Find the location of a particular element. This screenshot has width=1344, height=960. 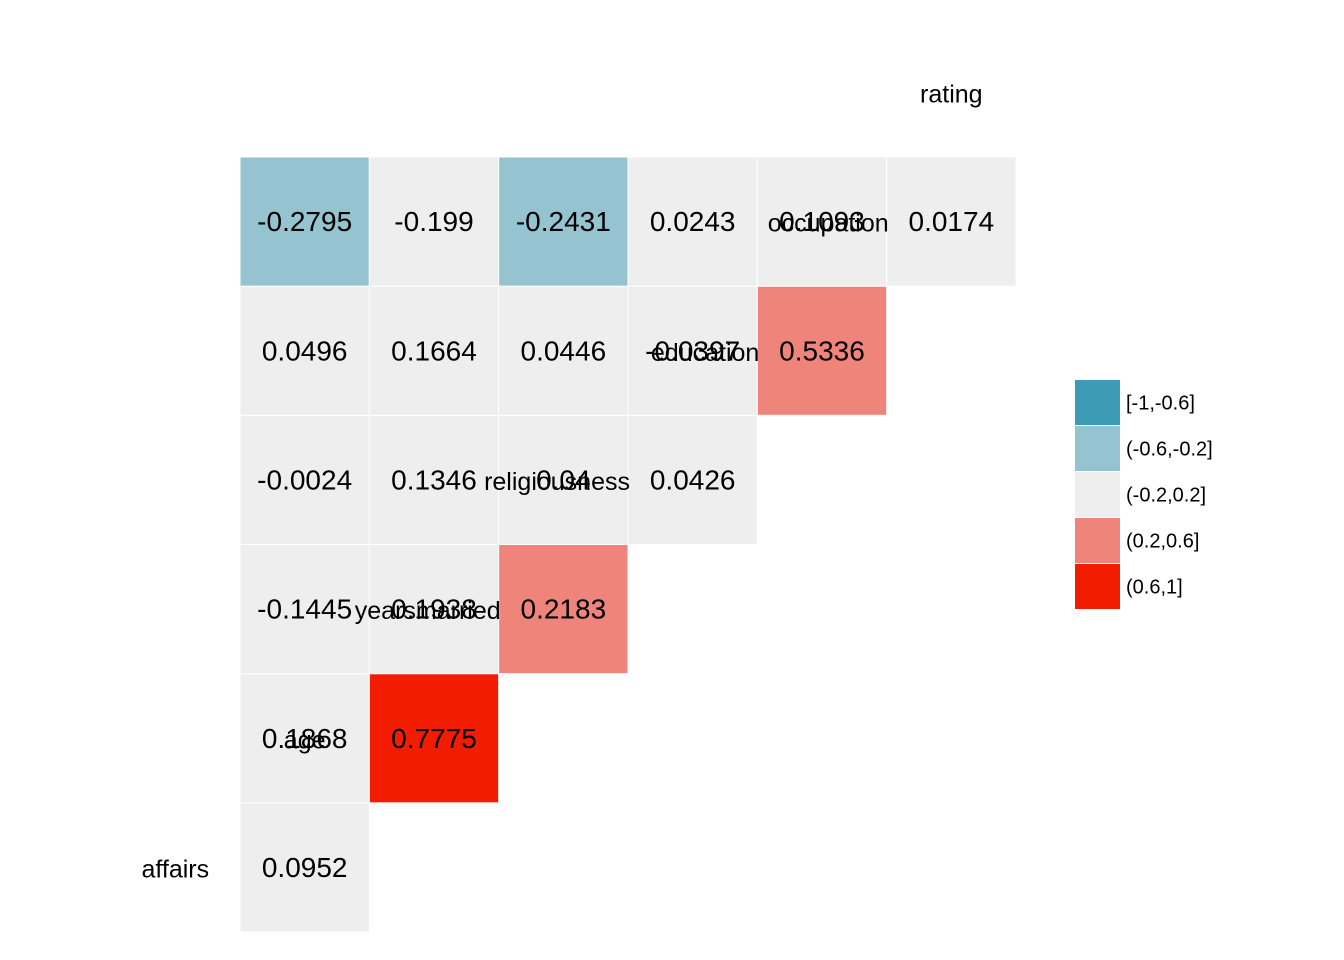

cell-occupation-yearsmarried is located at coordinates (563, 350).